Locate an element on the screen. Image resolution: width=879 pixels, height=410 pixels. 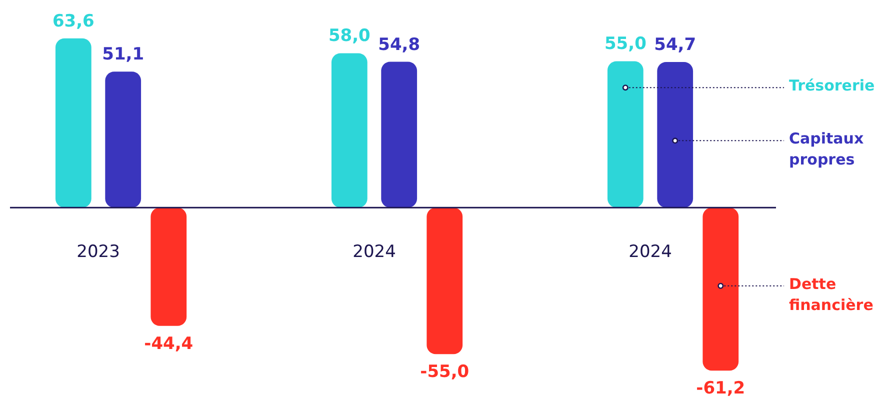
data-label: 58,0 is located at coordinates (349, 36).